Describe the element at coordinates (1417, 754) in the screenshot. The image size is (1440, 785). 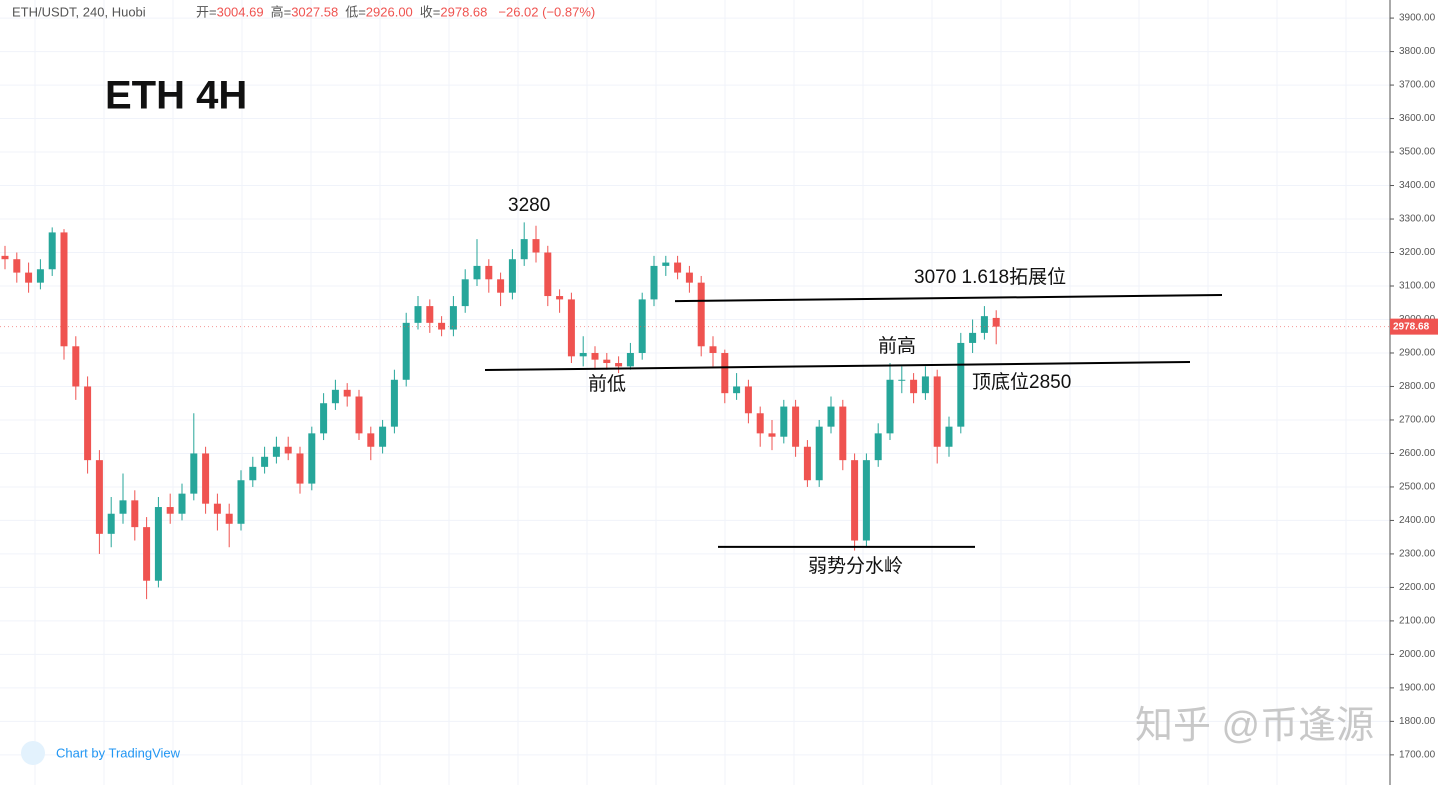
I see `y-tick-label: 1700.00` at that location.